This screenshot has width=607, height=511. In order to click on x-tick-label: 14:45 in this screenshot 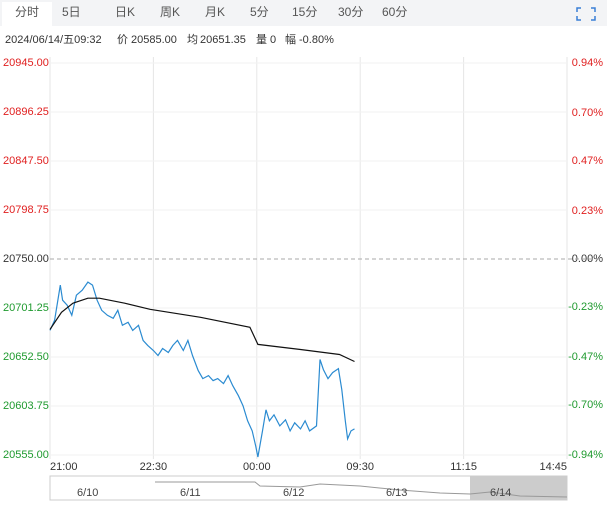, I will do `click(553, 467)`.